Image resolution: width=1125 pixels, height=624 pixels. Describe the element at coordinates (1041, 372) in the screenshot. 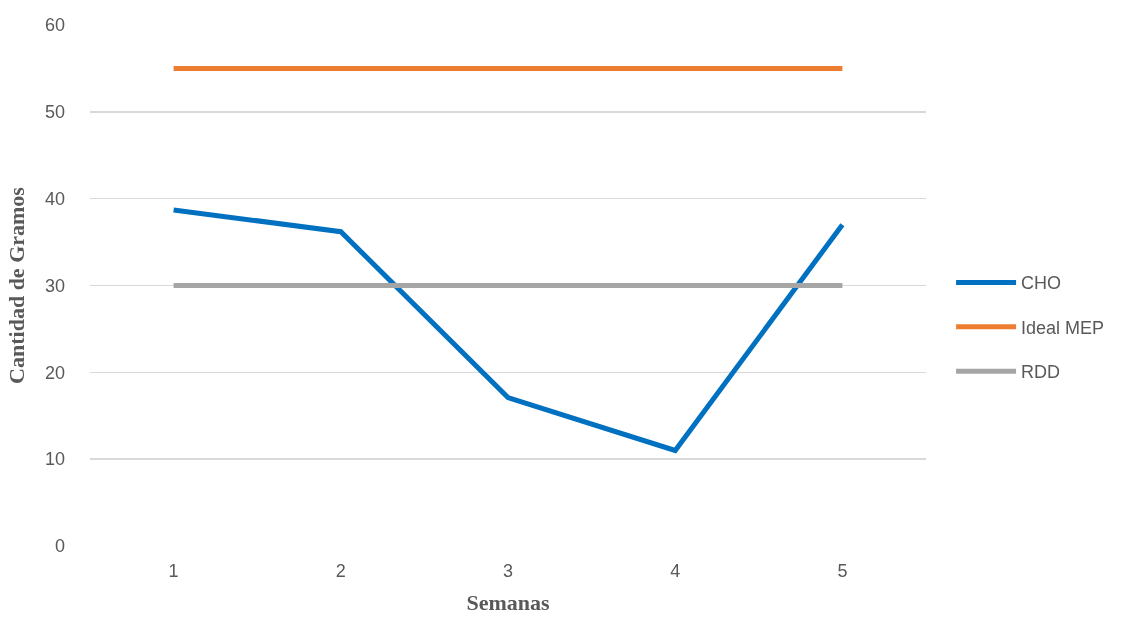

I see `legend-label: RDD` at that location.